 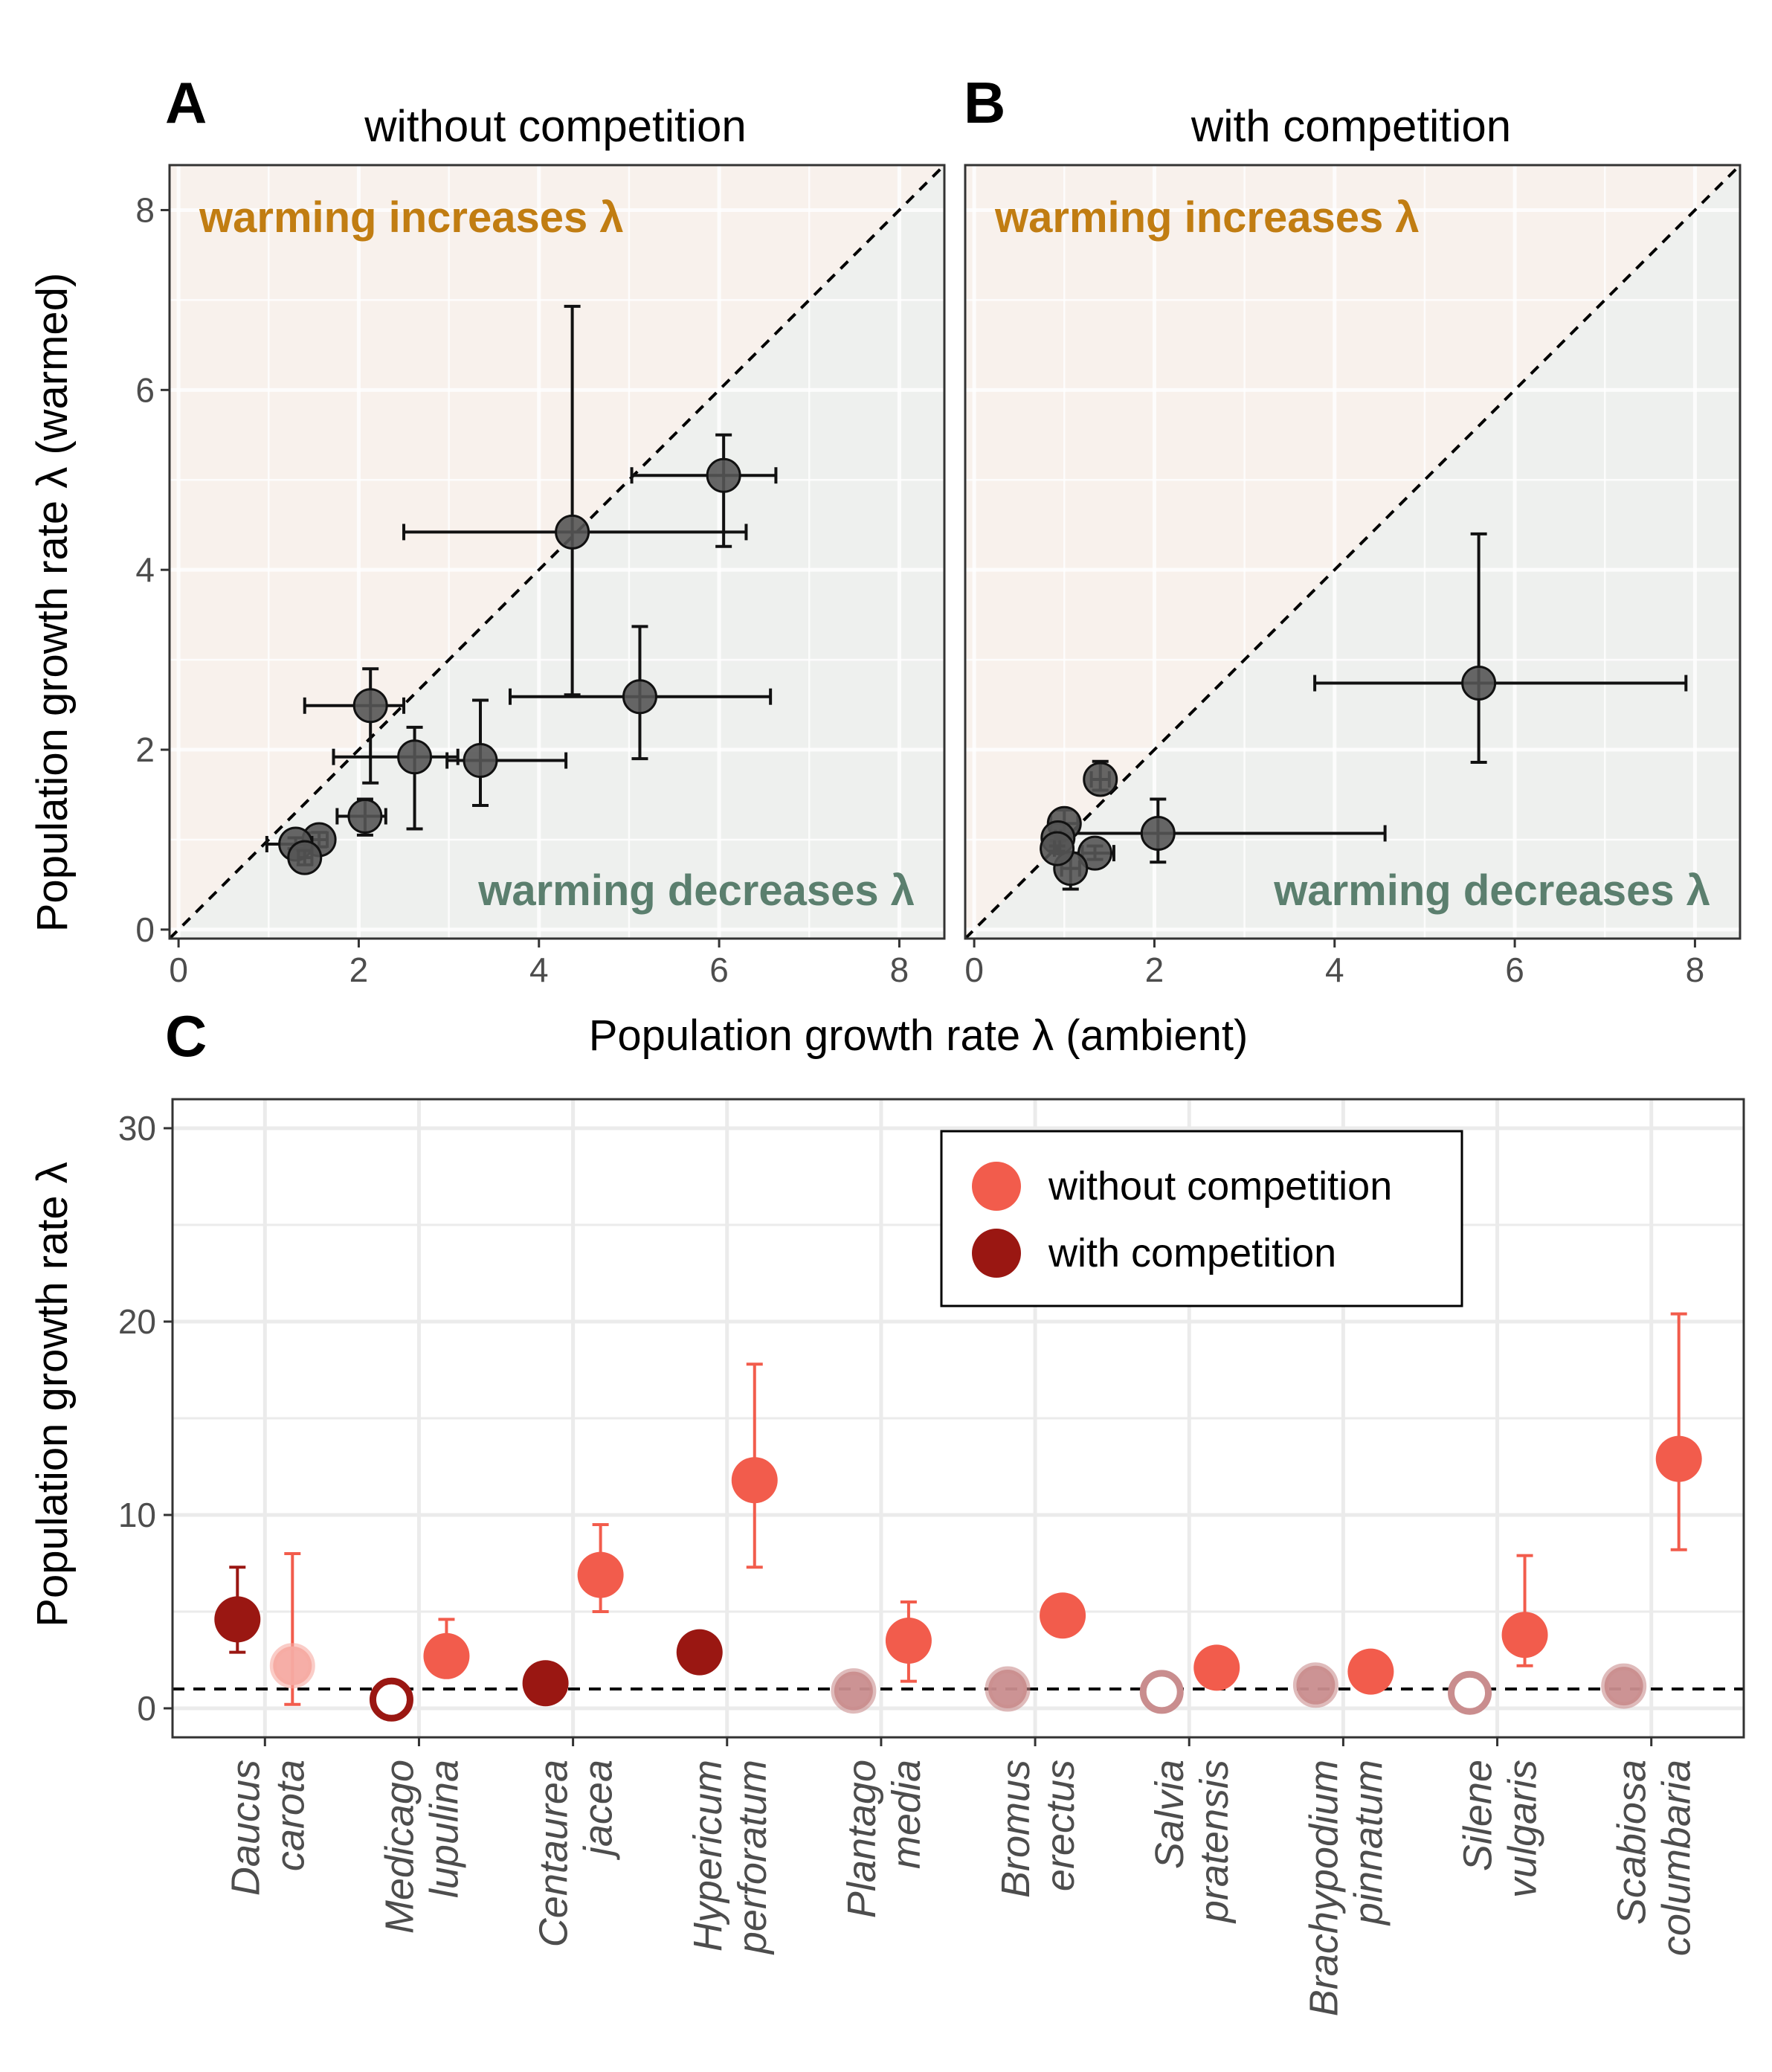 What do you see at coordinates (1192, 1253) in the screenshot?
I see `legend-label-with-competition: with competition` at bounding box center [1192, 1253].